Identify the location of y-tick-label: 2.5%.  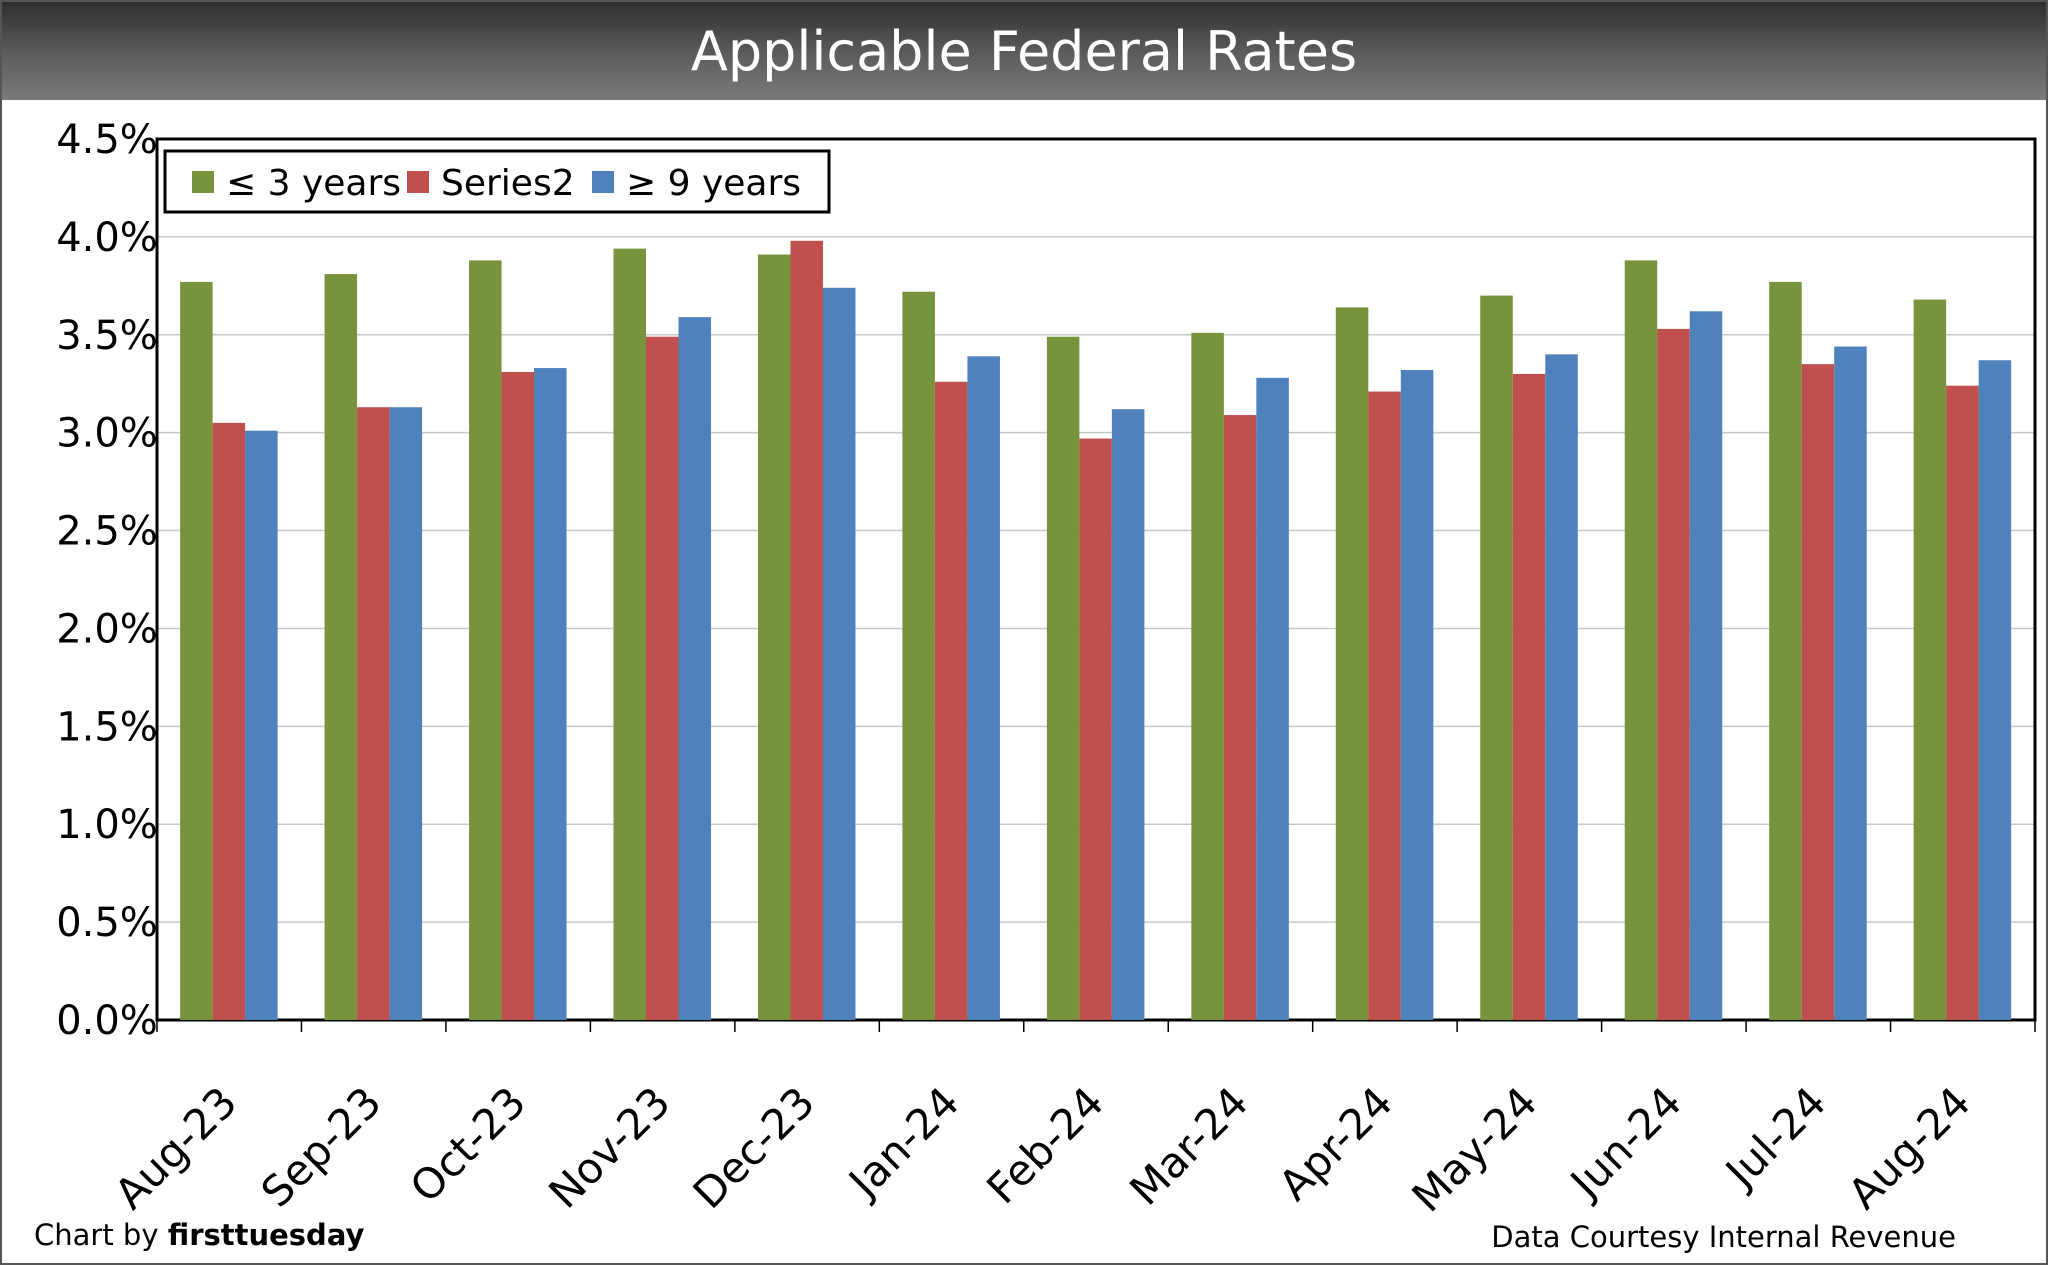
(107, 532).